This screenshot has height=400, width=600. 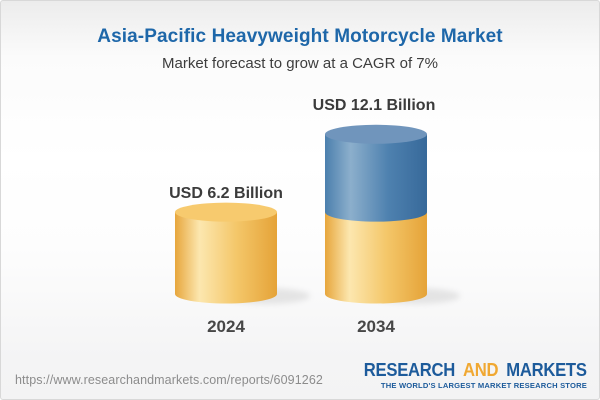 What do you see at coordinates (226, 258) in the screenshot?
I see `bar-2024-segment` at bounding box center [226, 258].